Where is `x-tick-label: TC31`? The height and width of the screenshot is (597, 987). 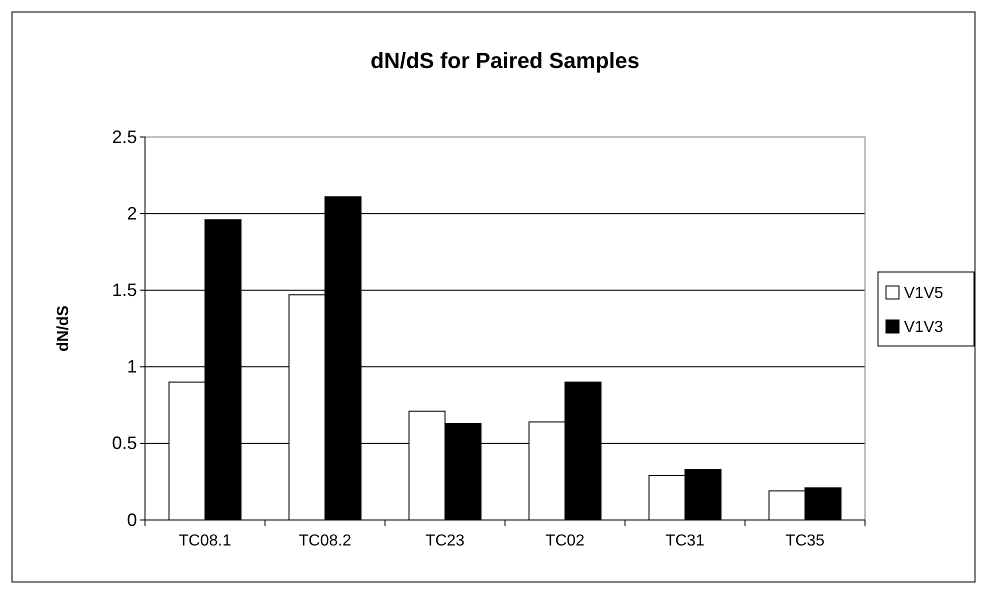 x-tick-label: TC31 is located at coordinates (685, 541).